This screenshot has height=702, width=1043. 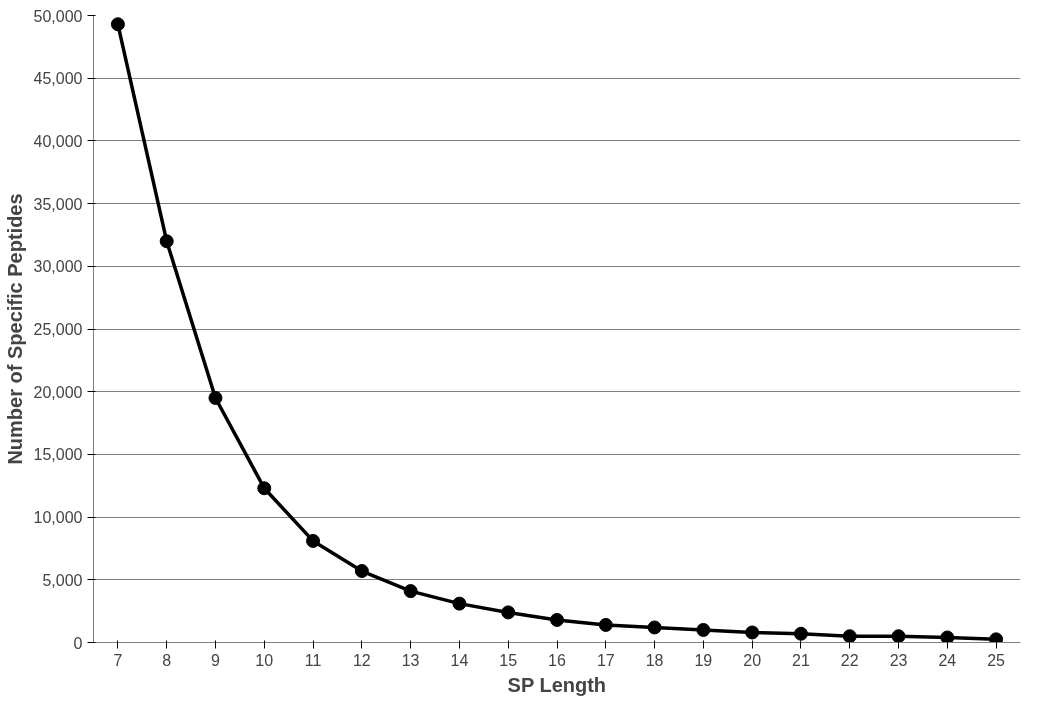 I want to click on x-tick-label: 16, so click(x=557, y=660).